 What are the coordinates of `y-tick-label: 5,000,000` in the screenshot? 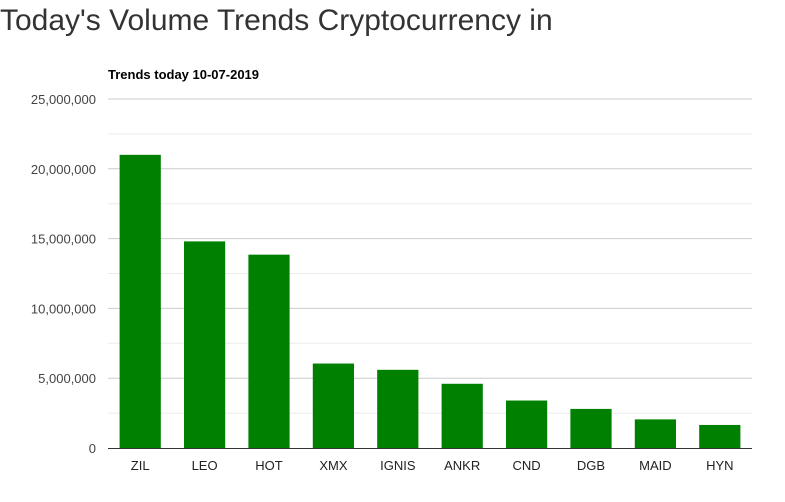 It's located at (67, 378).